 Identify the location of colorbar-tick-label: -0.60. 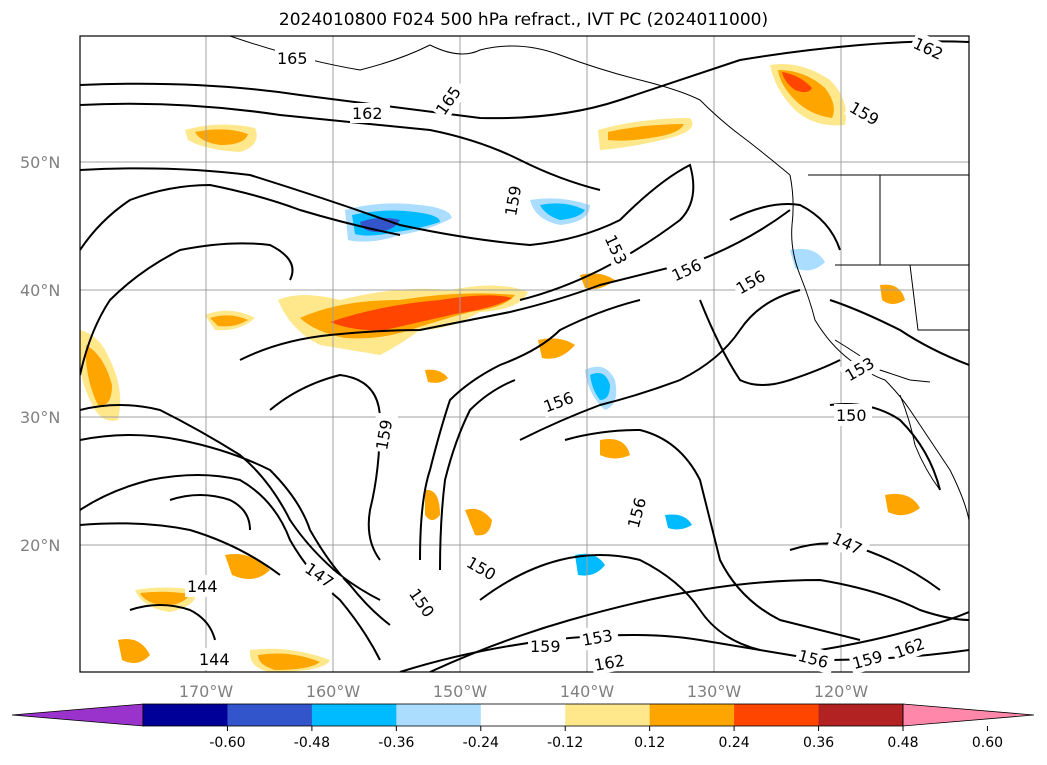
(227, 743).